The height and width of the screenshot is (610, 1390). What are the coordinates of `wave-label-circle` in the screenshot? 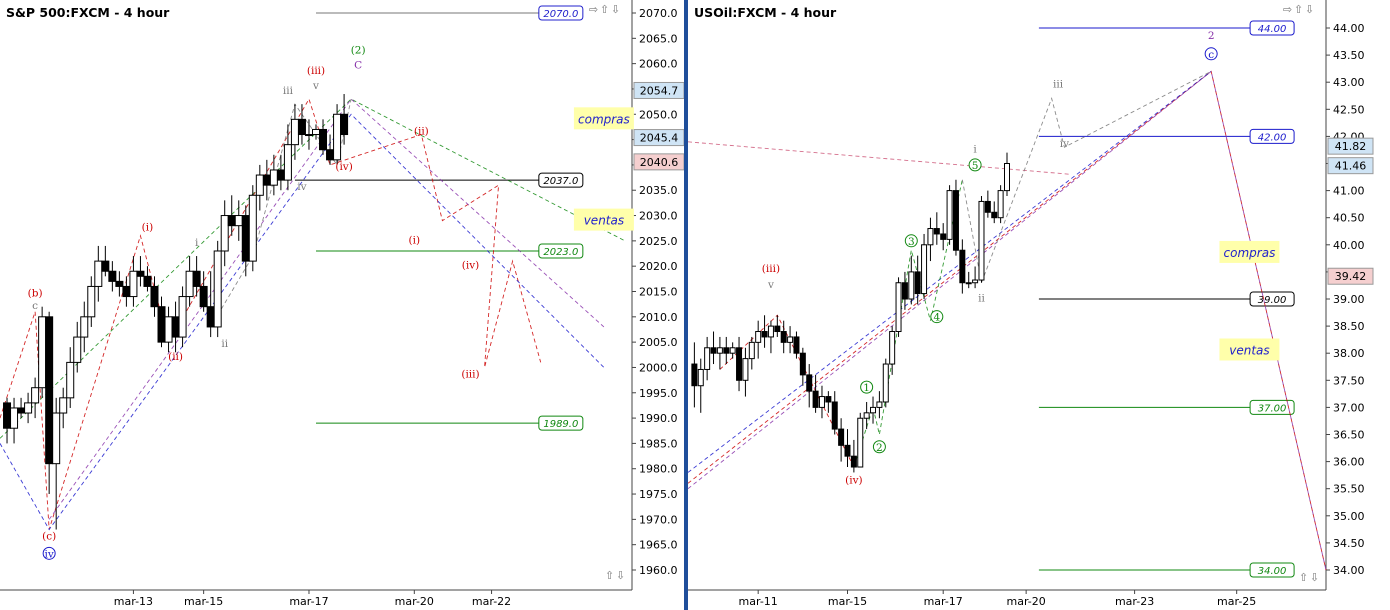 It's located at (49, 553).